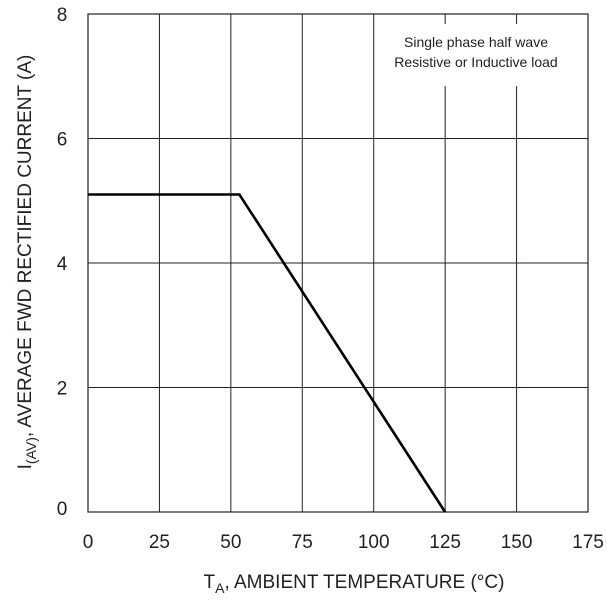 Image resolution: width=607 pixels, height=602 pixels. Describe the element at coordinates (354, 584) in the screenshot. I see `x-axis-title: TA, AMBIENT TEMPERATURE (°C)` at that location.